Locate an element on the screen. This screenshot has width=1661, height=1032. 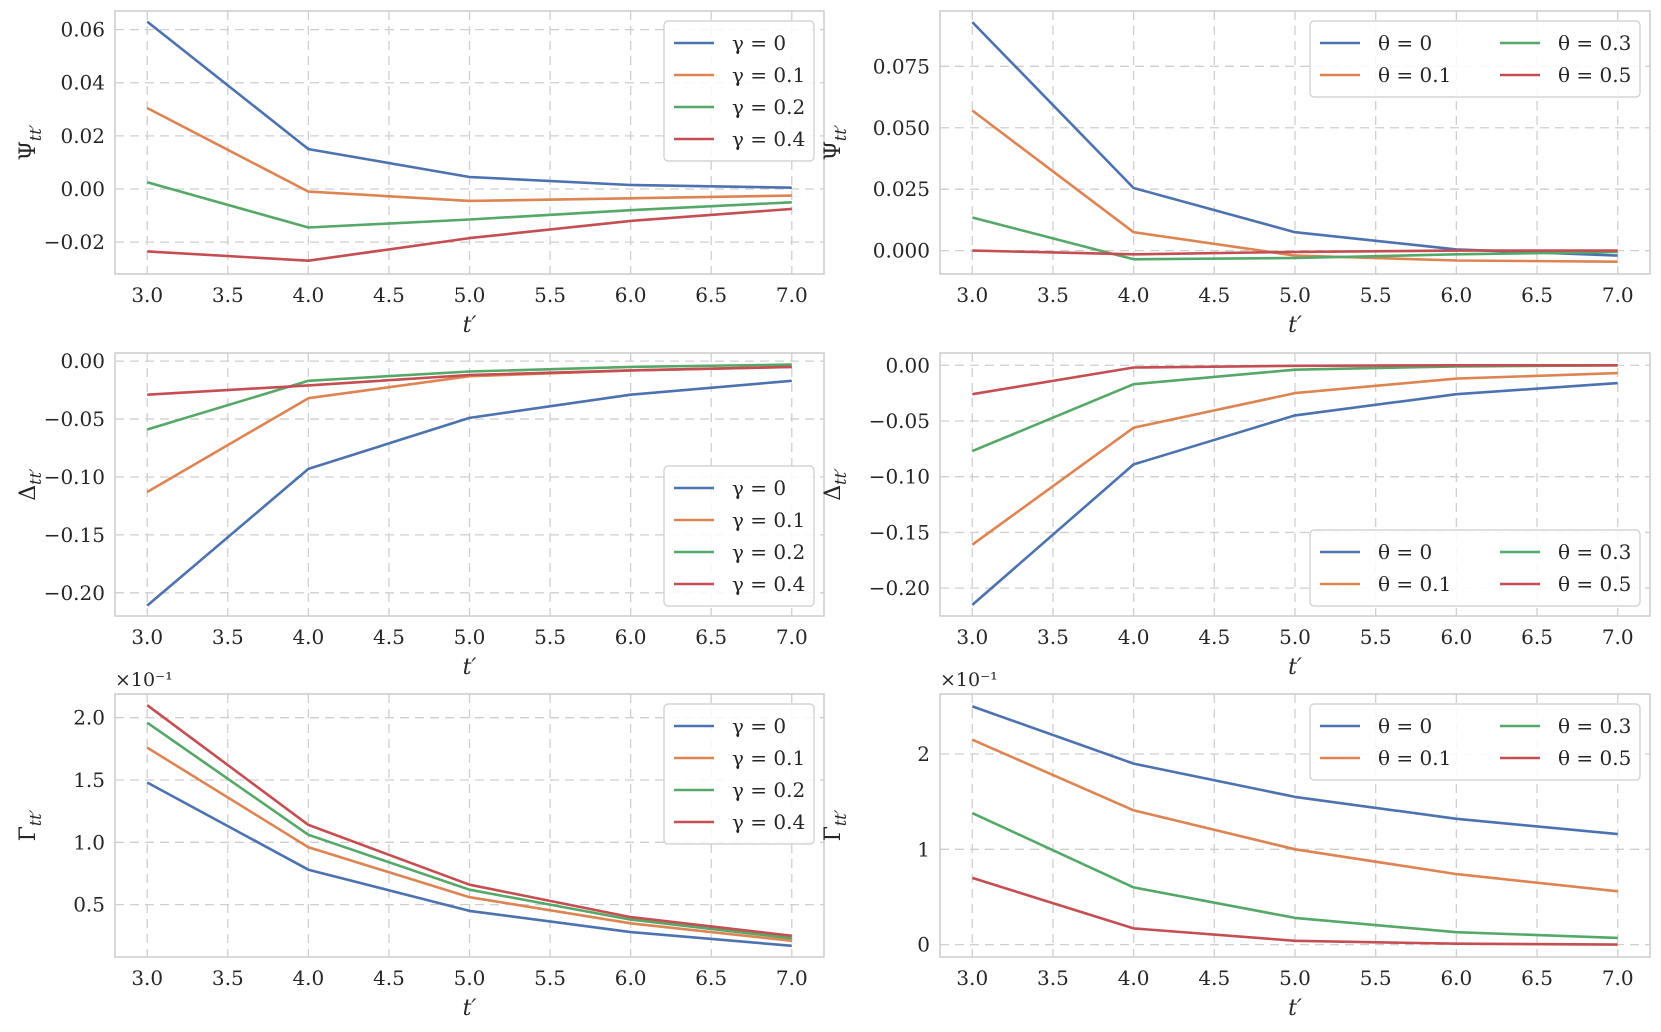
series-line-θ=0 is located at coordinates (1294, 493).